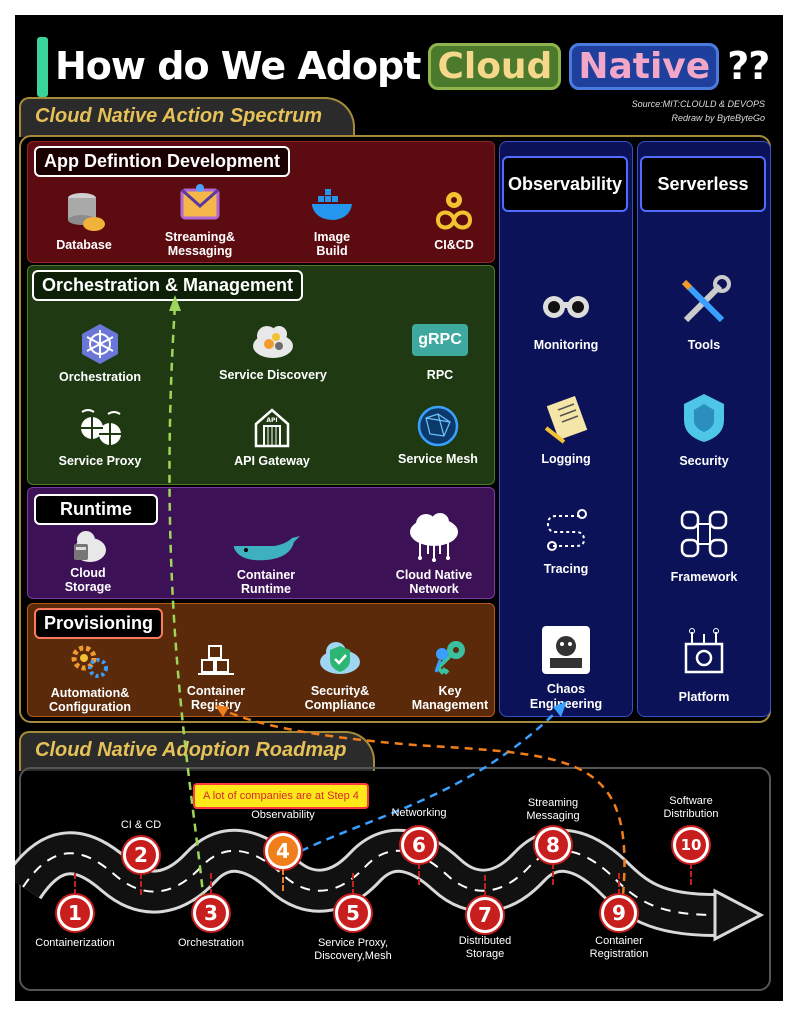 This screenshot has height=1014, width=798. Describe the element at coordinates (698, 104) in the screenshot. I see `source-line: Source:MIT:CLOULD & DEVOPS` at that location.